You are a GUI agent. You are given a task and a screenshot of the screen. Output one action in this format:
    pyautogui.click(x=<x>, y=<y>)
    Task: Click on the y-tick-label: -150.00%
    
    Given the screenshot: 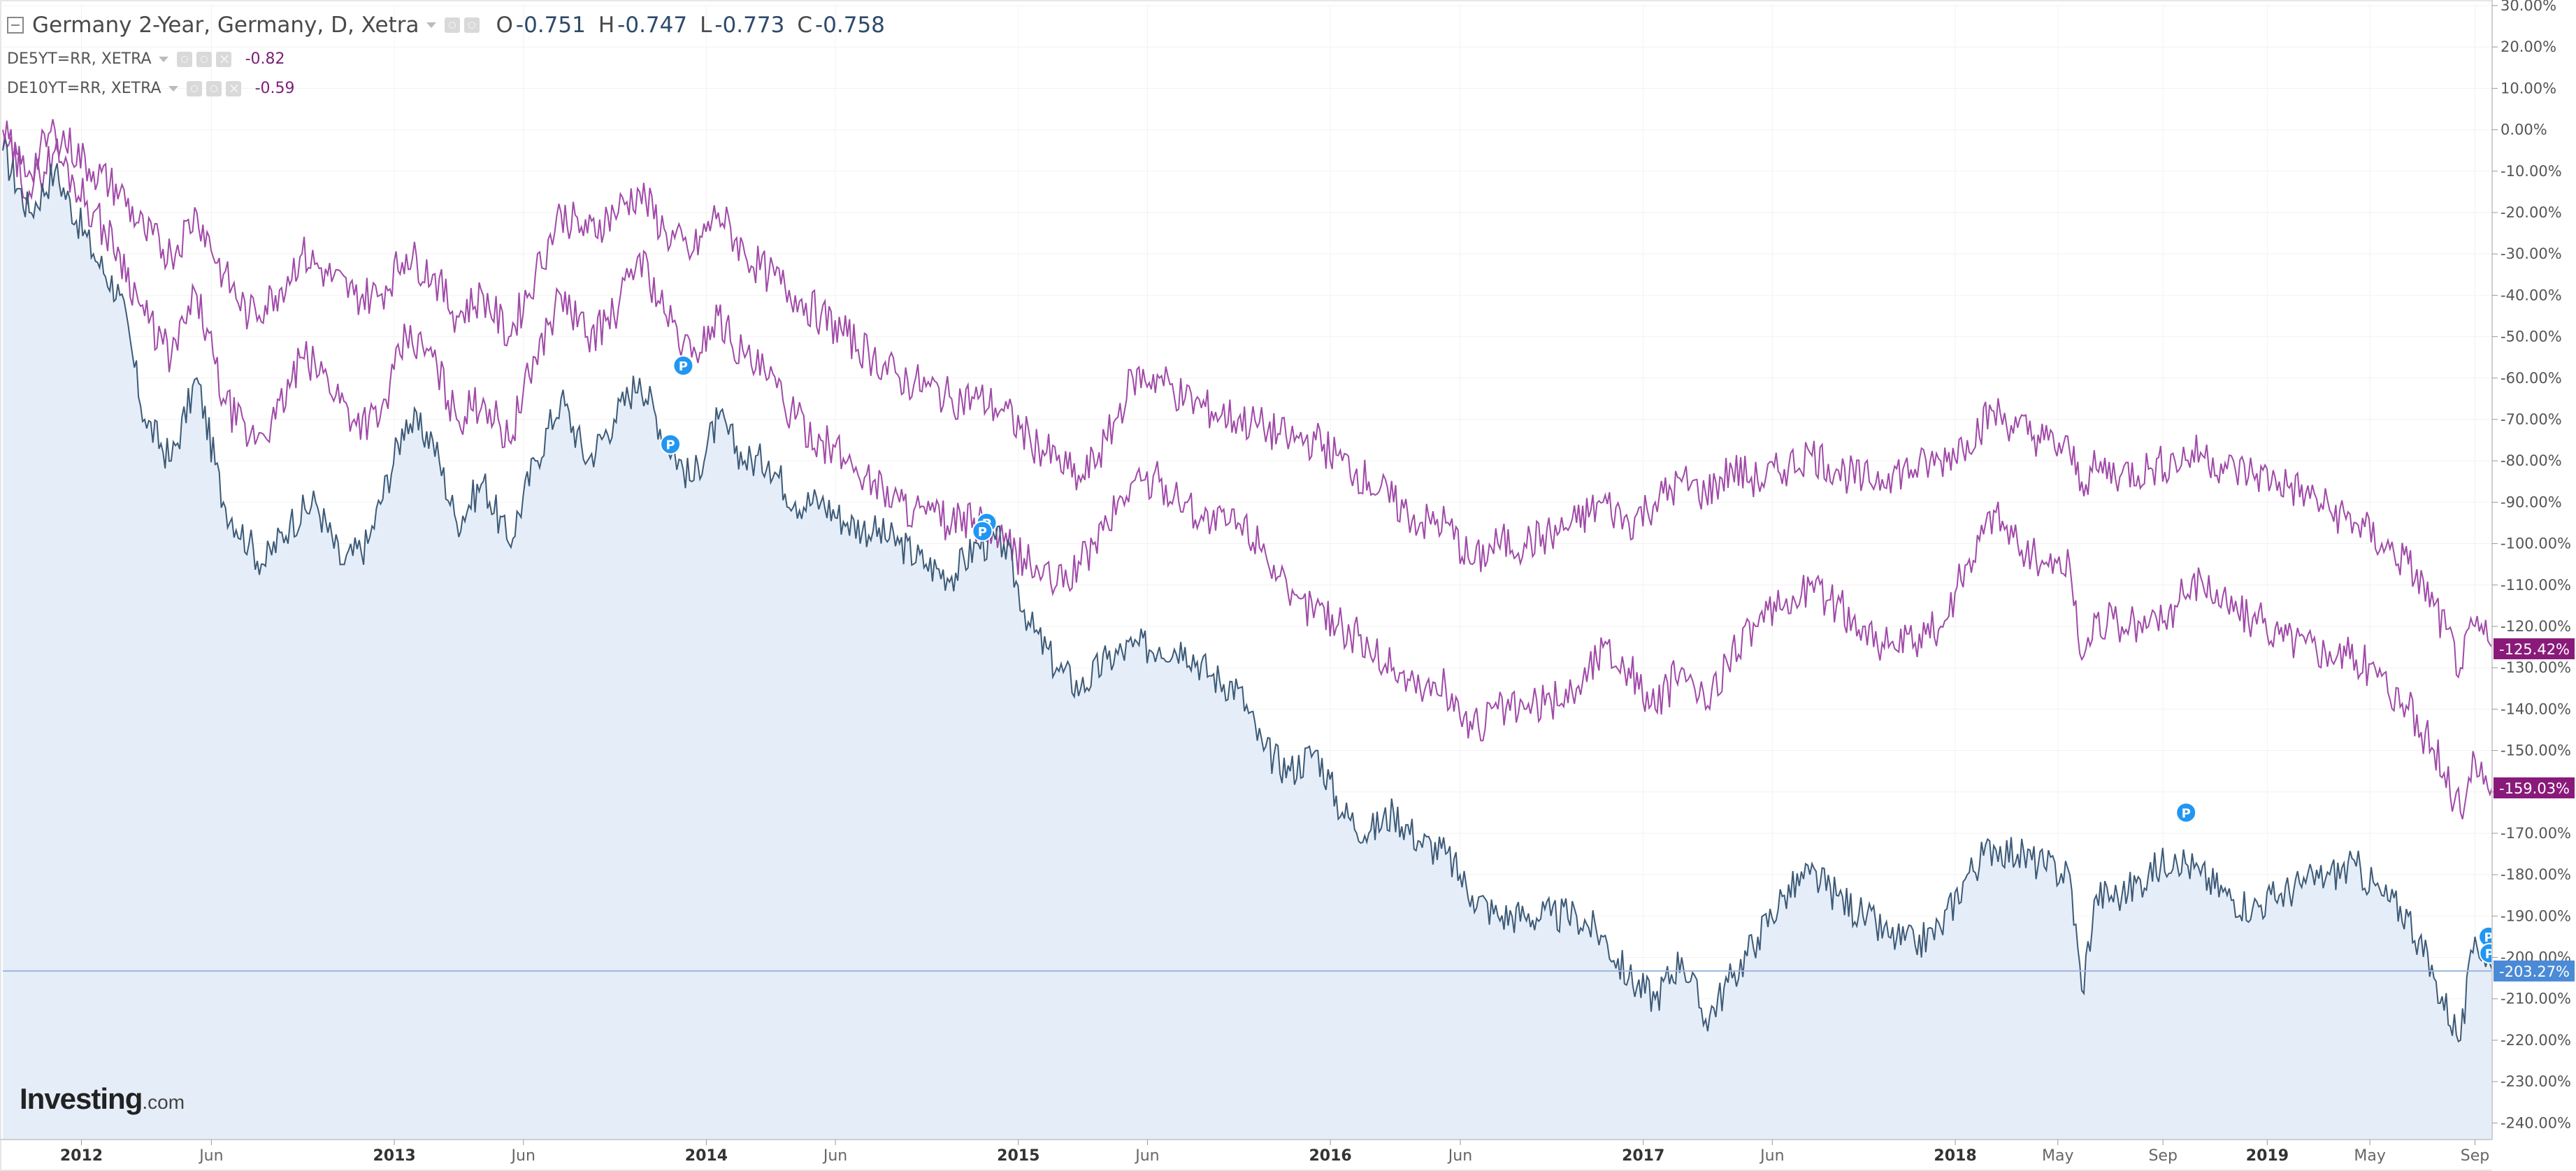 What is the action you would take?
    pyautogui.click(x=2536, y=750)
    